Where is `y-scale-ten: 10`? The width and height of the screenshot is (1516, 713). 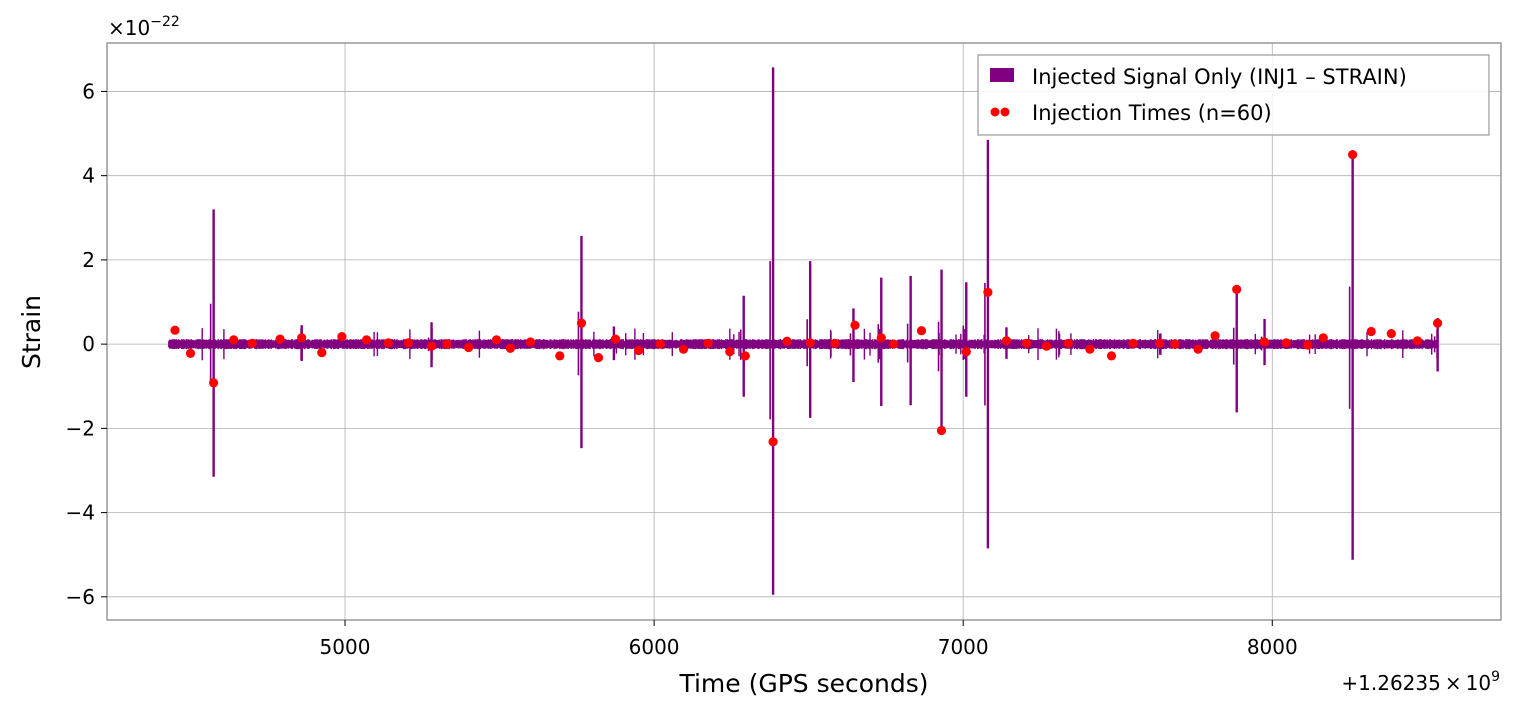
y-scale-ten: 10 is located at coordinates (137, 28).